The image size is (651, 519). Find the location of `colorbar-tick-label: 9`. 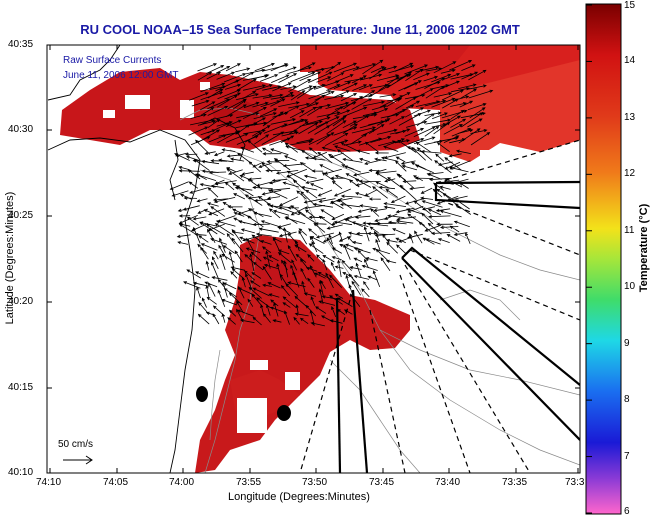

colorbar-tick-label: 9 is located at coordinates (627, 343).